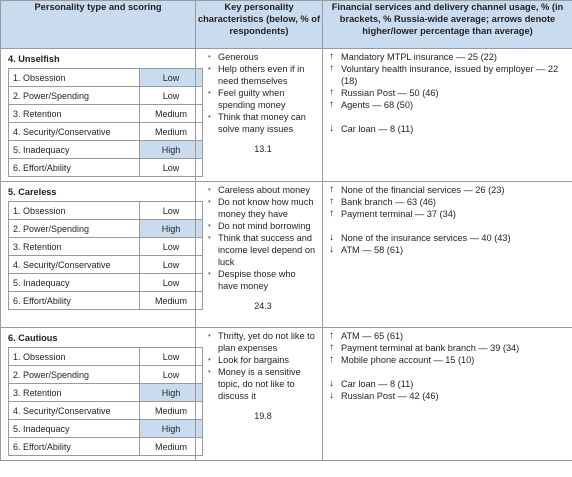 The height and width of the screenshot is (477, 572). I want to click on service-item: ↑ Payment terminal — 37 (34), so click(448, 214).